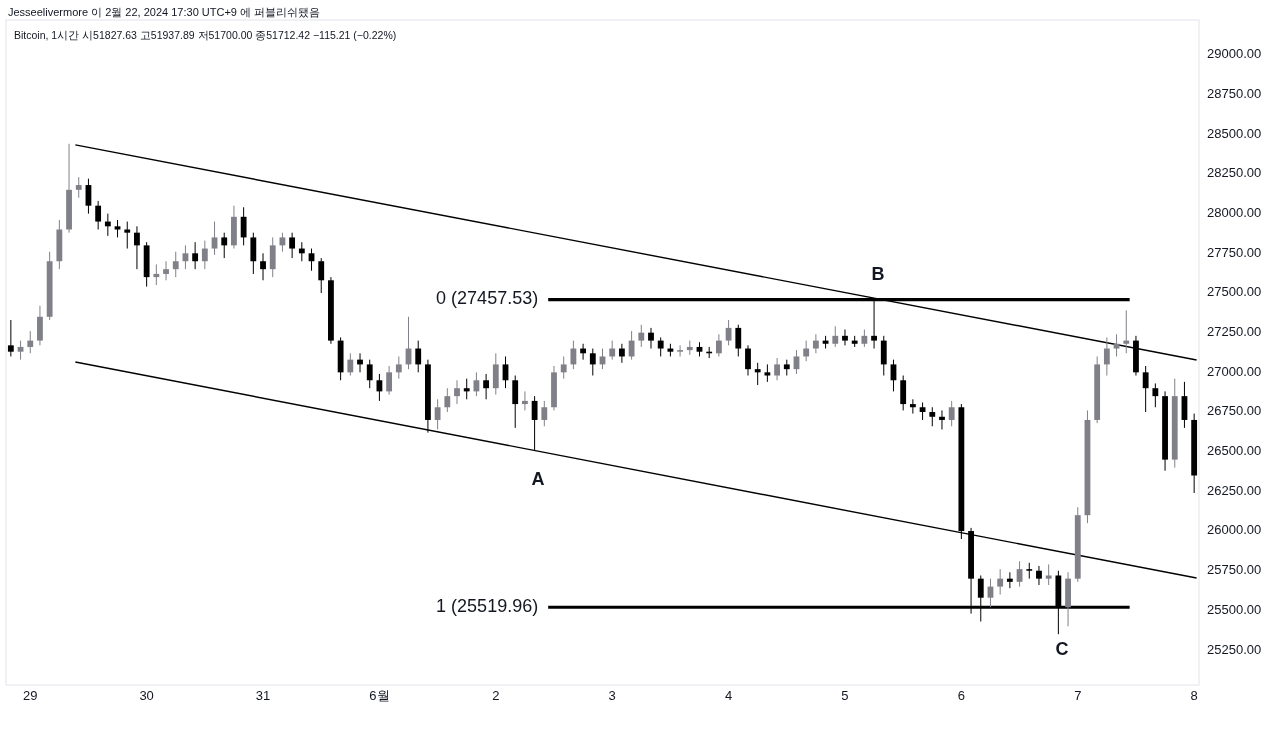 The height and width of the screenshot is (737, 1280). What do you see at coordinates (878, 273) in the screenshot?
I see `annotation: B` at bounding box center [878, 273].